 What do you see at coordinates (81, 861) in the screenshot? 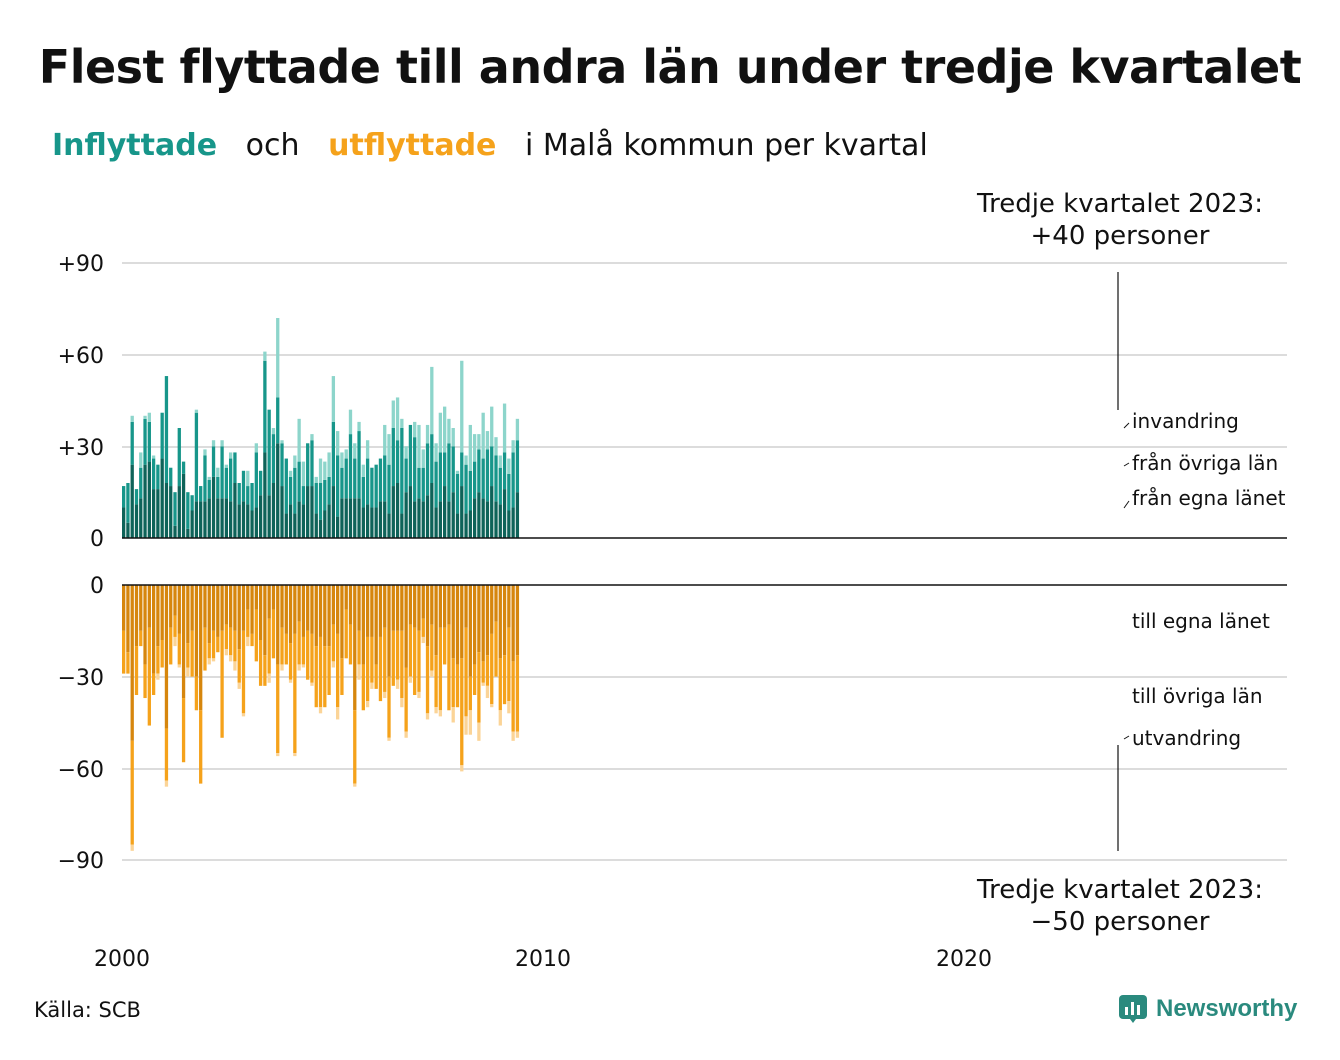
I see `y-tick-label-out: −90` at bounding box center [81, 861].